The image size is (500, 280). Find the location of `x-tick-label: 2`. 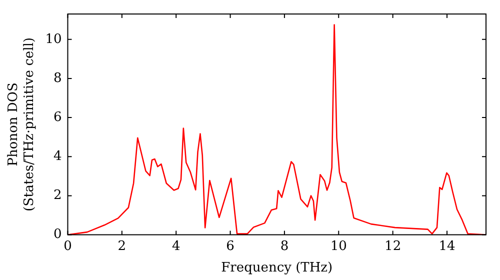

x-tick-label: 2 is located at coordinates (122, 246).